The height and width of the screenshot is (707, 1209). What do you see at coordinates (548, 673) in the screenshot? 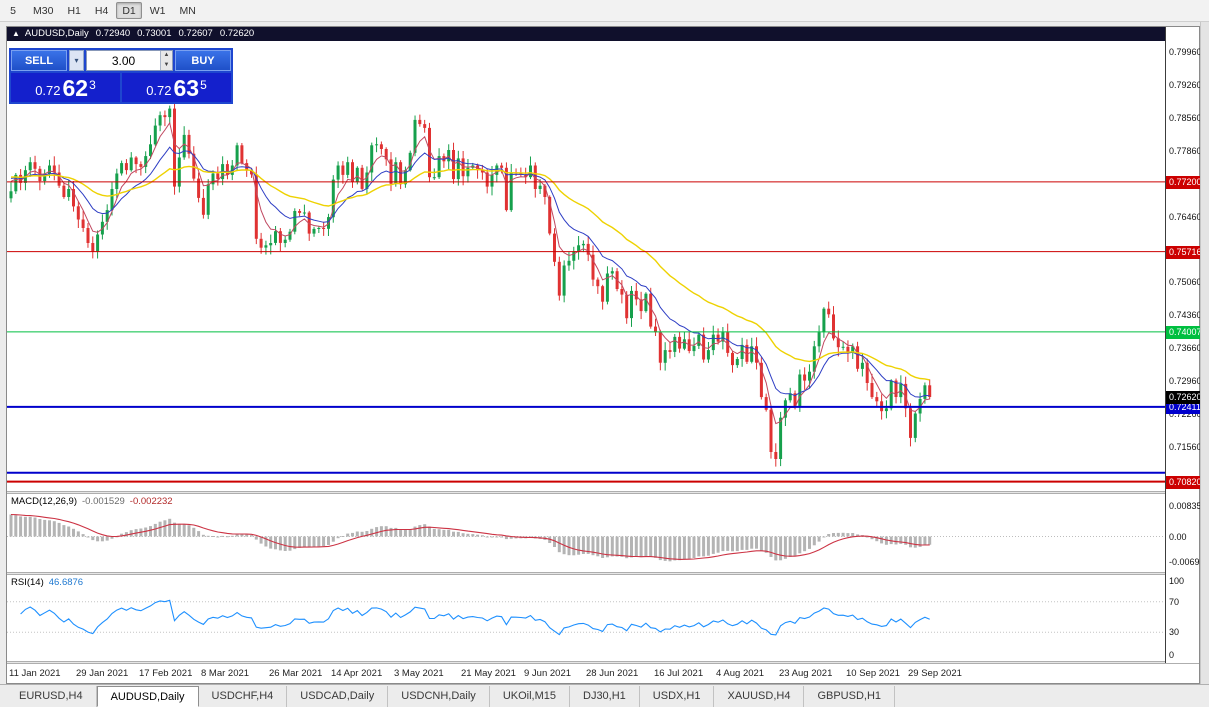
I see `date-label: 9 Jun 2021` at bounding box center [548, 673].